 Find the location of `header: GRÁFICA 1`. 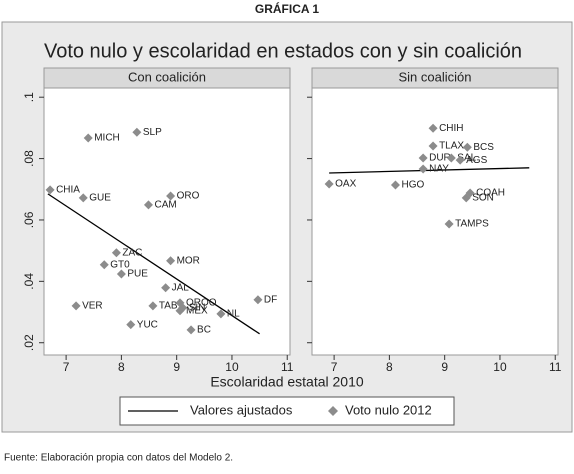

header: GRÁFICA 1 is located at coordinates (287, 8).